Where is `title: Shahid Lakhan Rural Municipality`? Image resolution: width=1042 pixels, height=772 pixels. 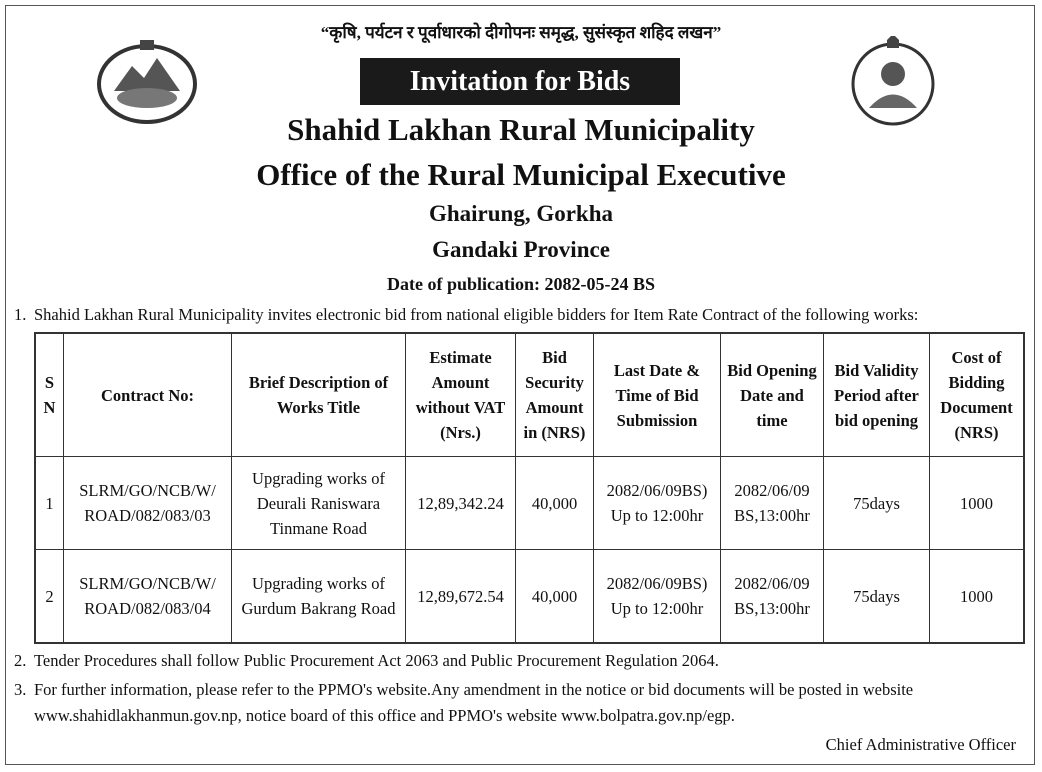
title: Shahid Lakhan Rural Municipality is located at coordinates (521, 129).